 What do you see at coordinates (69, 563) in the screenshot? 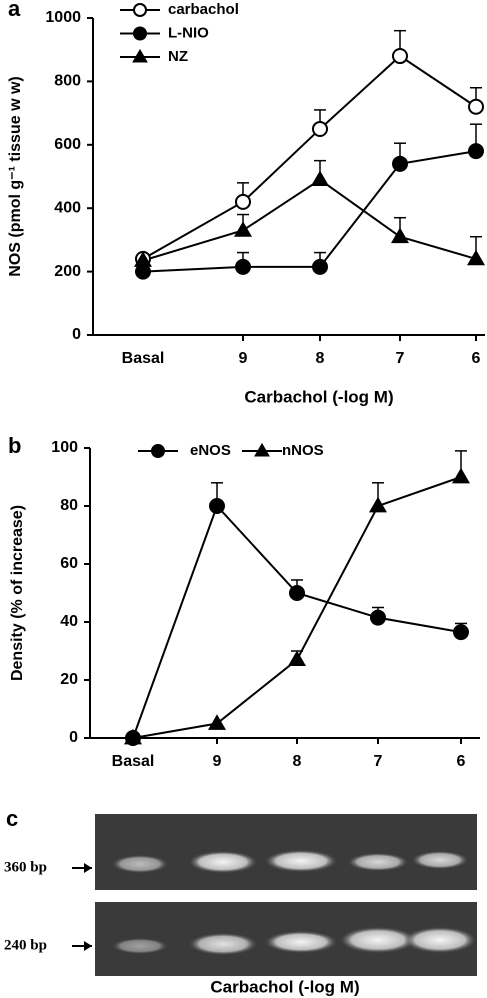
I see `y-tick-label: 60` at bounding box center [69, 563].